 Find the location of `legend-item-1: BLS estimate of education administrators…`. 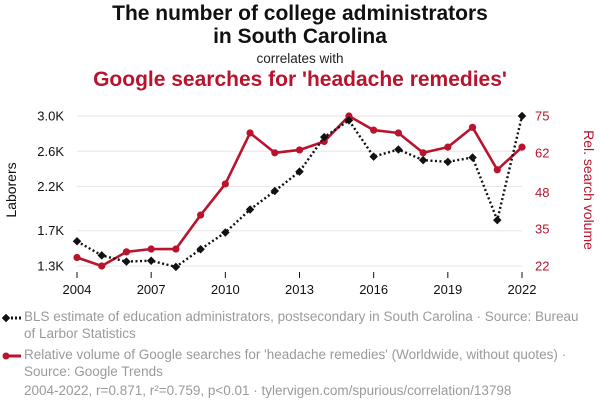

legend-item-1: BLS estimate of education administrators… is located at coordinates (300, 328).